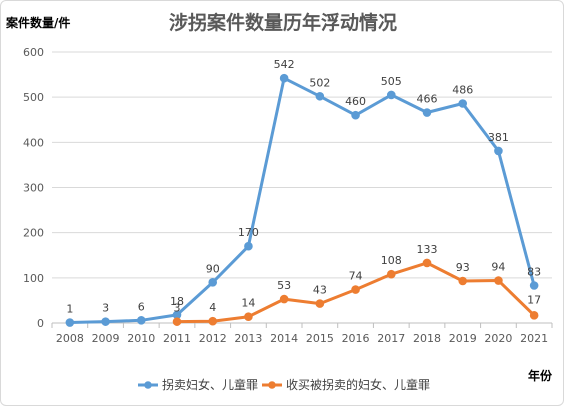  I want to click on data-label: 43, so click(320, 290).